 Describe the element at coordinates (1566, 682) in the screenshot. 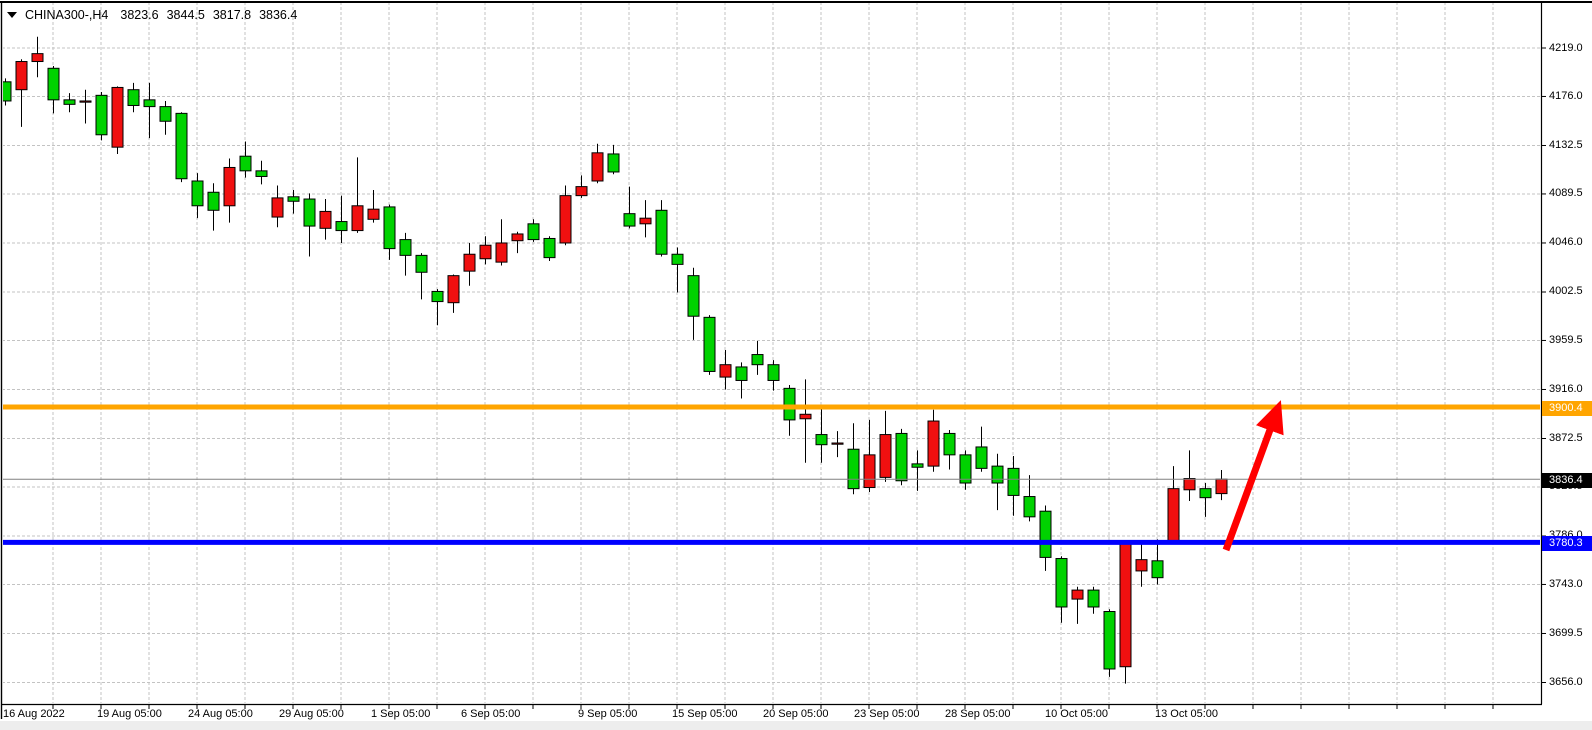

I see `price-tick-label: 3656.0` at that location.